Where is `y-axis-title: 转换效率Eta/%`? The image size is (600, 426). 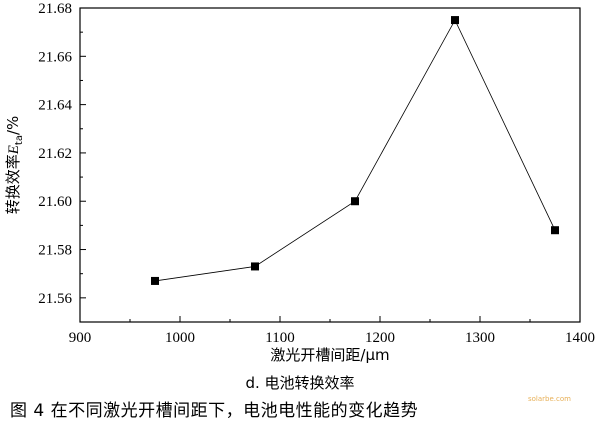 y-axis-title: 转换效率Eta/% is located at coordinates (14, 165).